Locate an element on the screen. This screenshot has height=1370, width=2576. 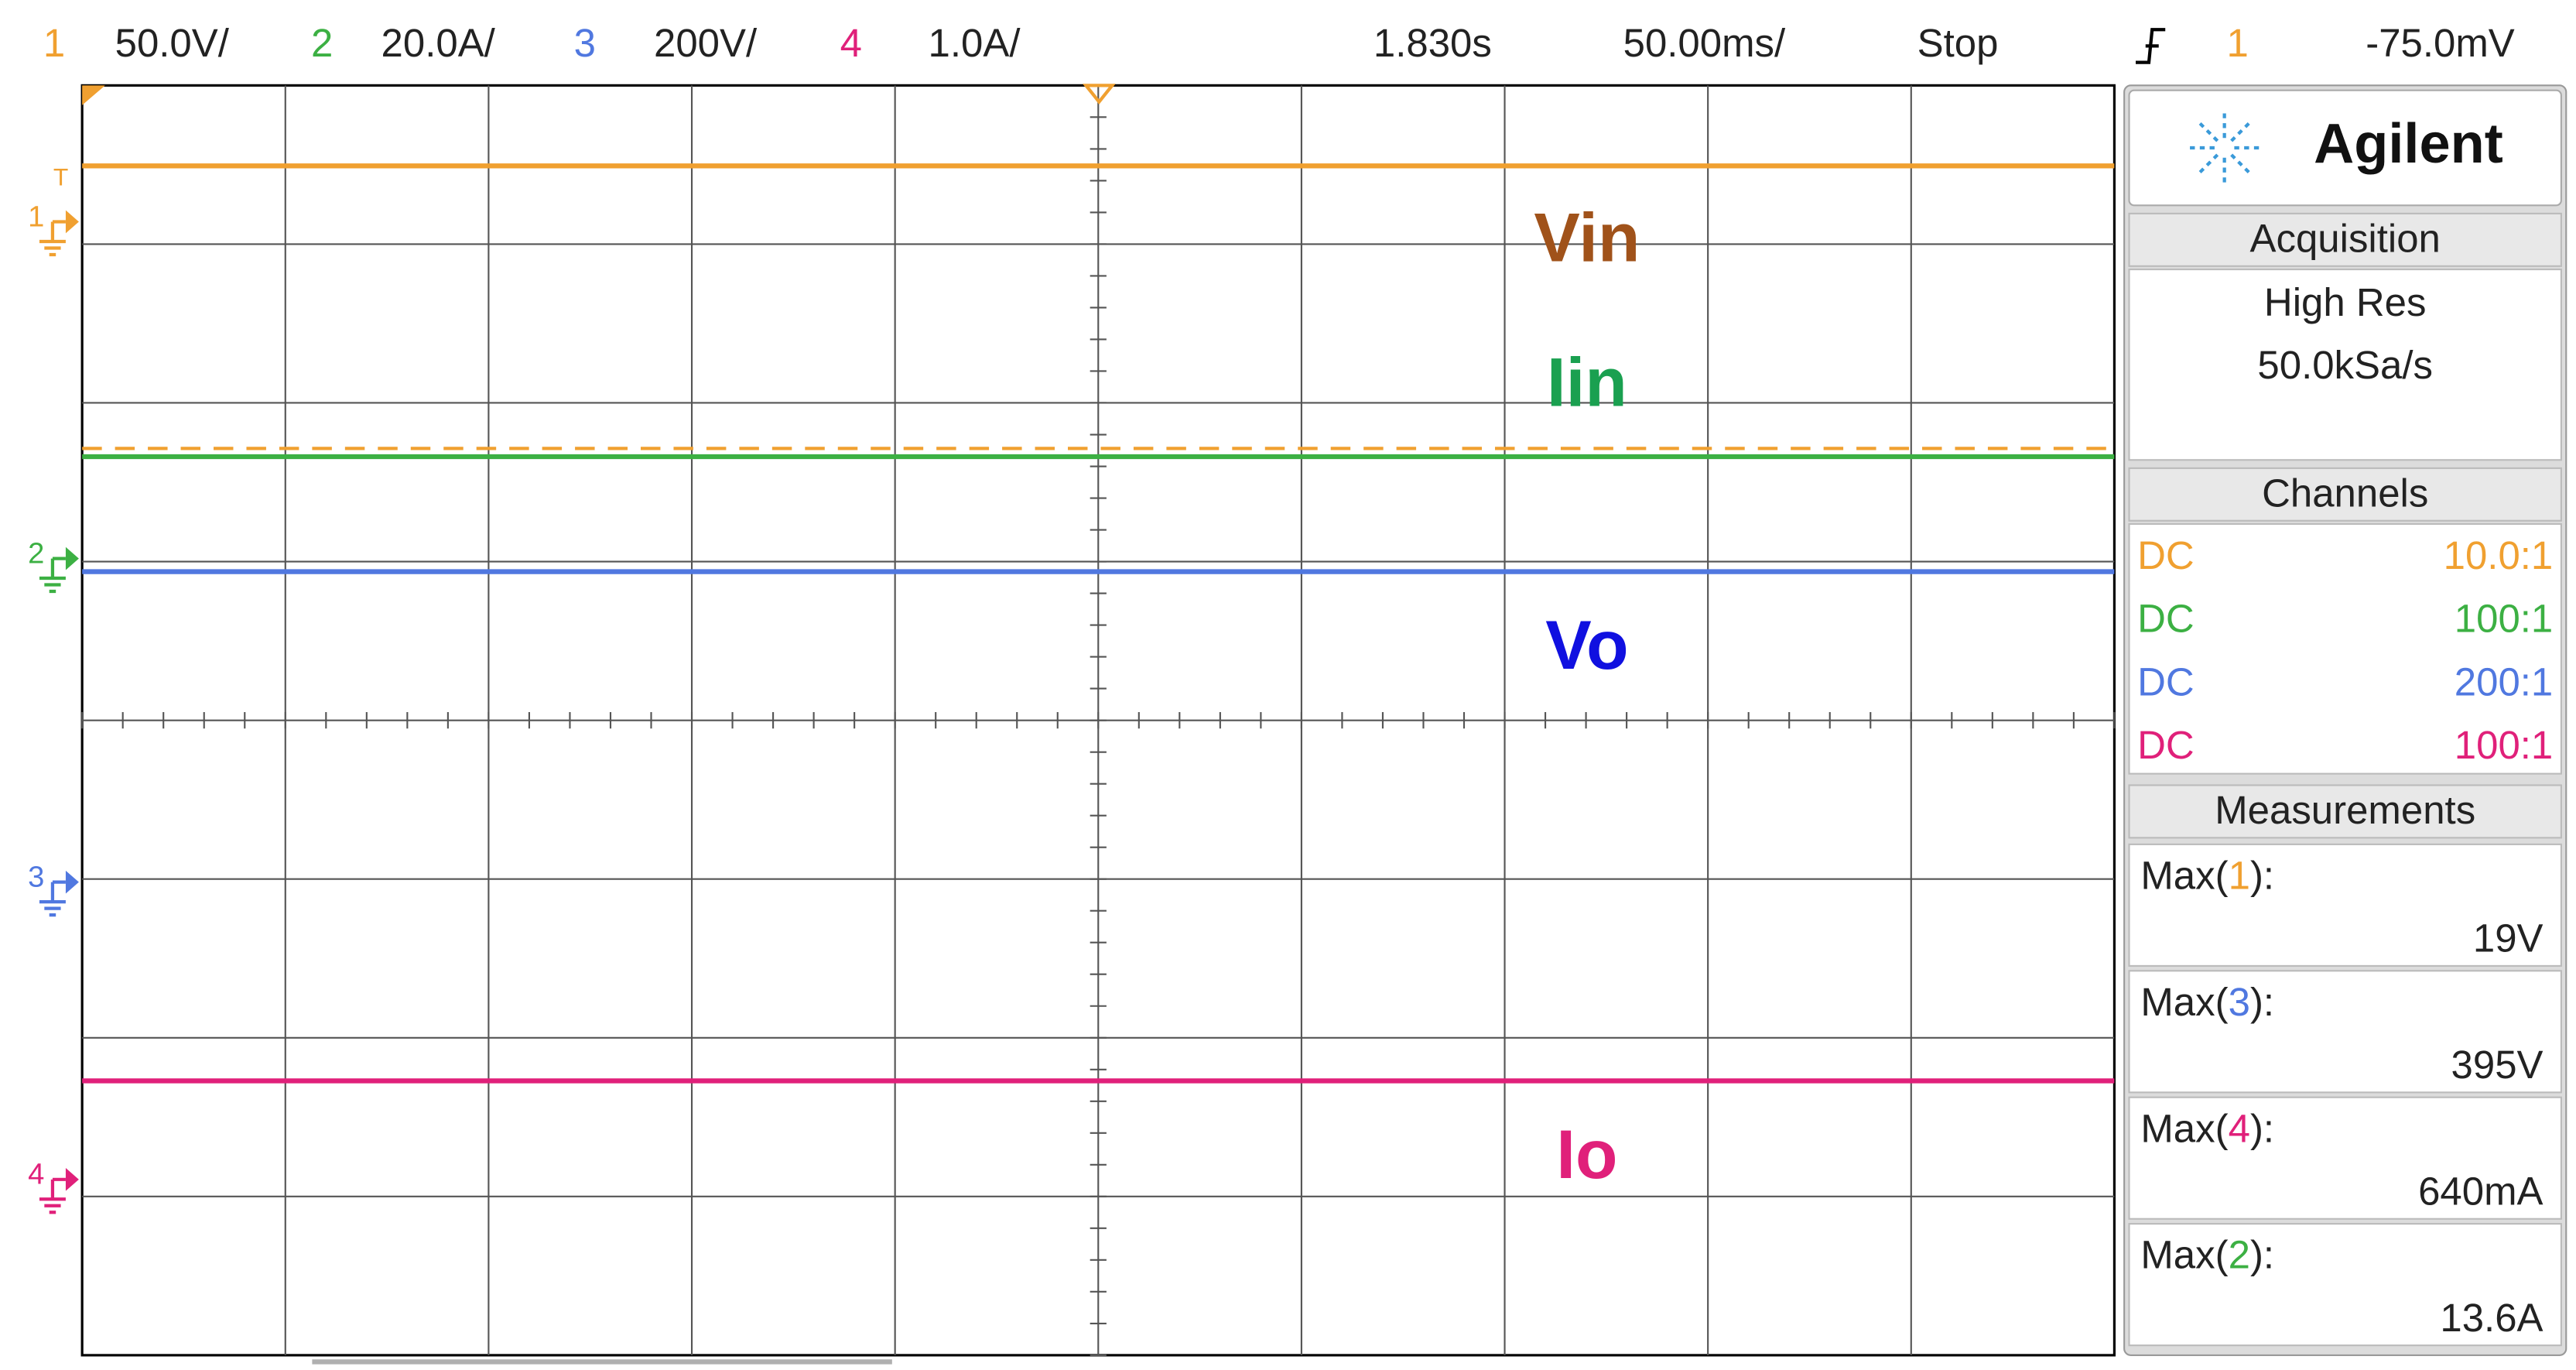
brand-box is located at coordinates (2345, 148).